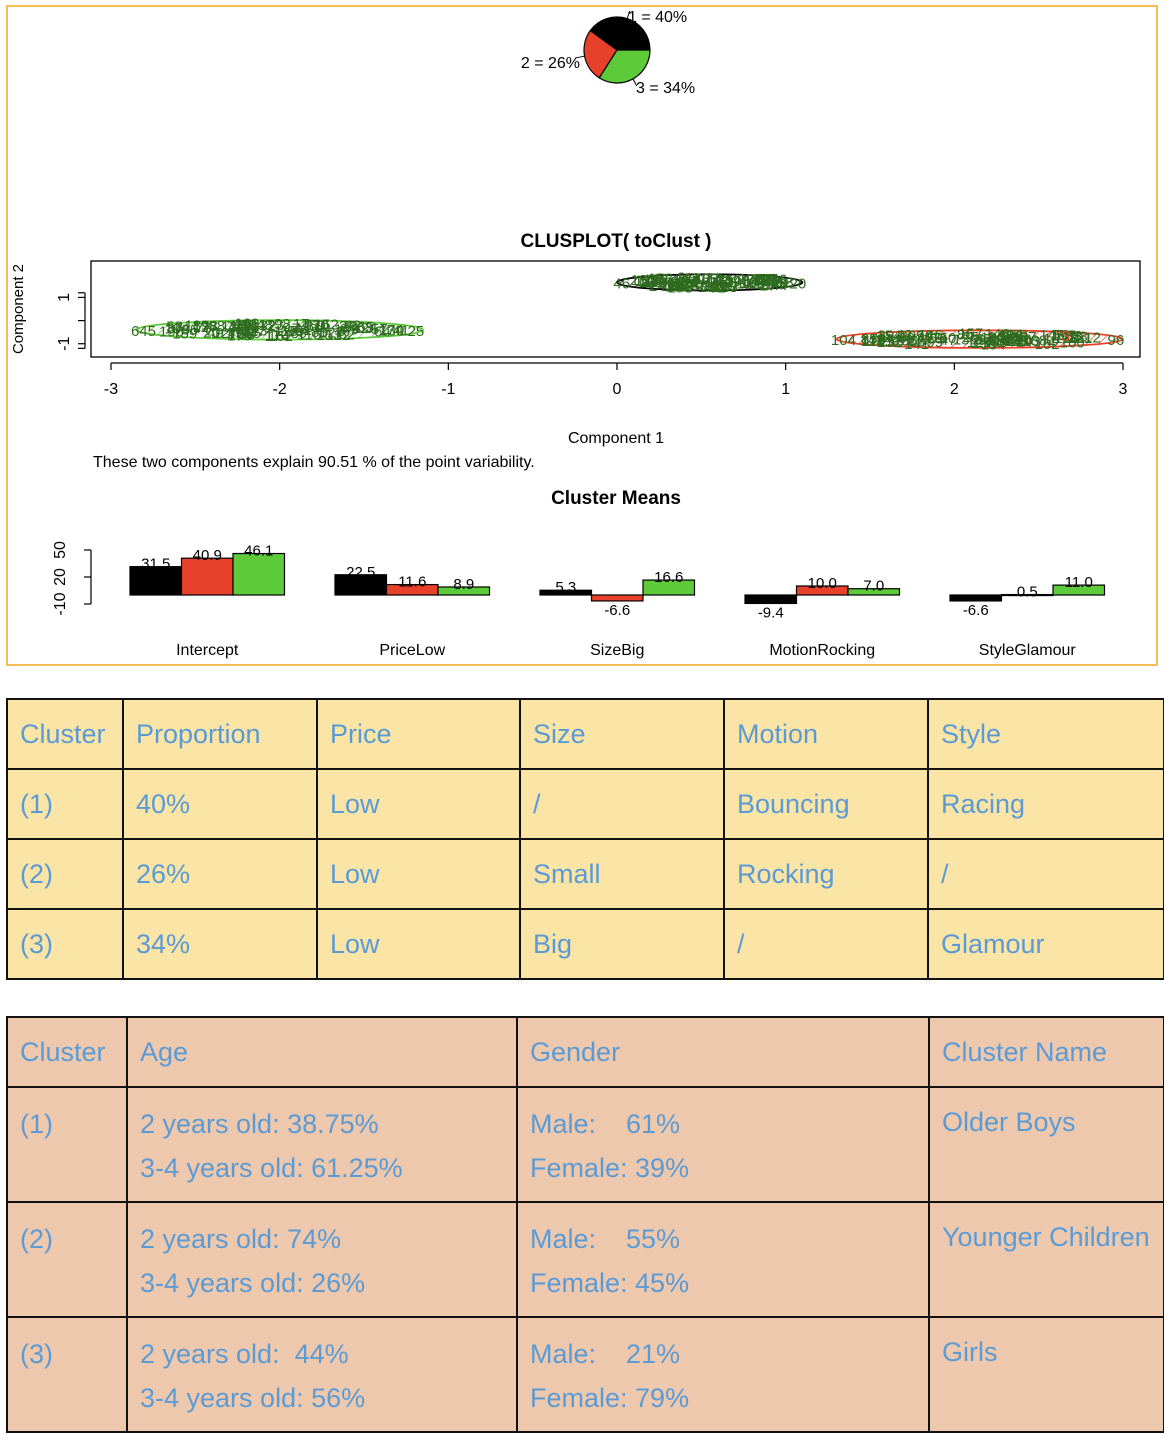 The height and width of the screenshot is (1444, 1164). I want to click on point-label: 115, so click(286, 331).